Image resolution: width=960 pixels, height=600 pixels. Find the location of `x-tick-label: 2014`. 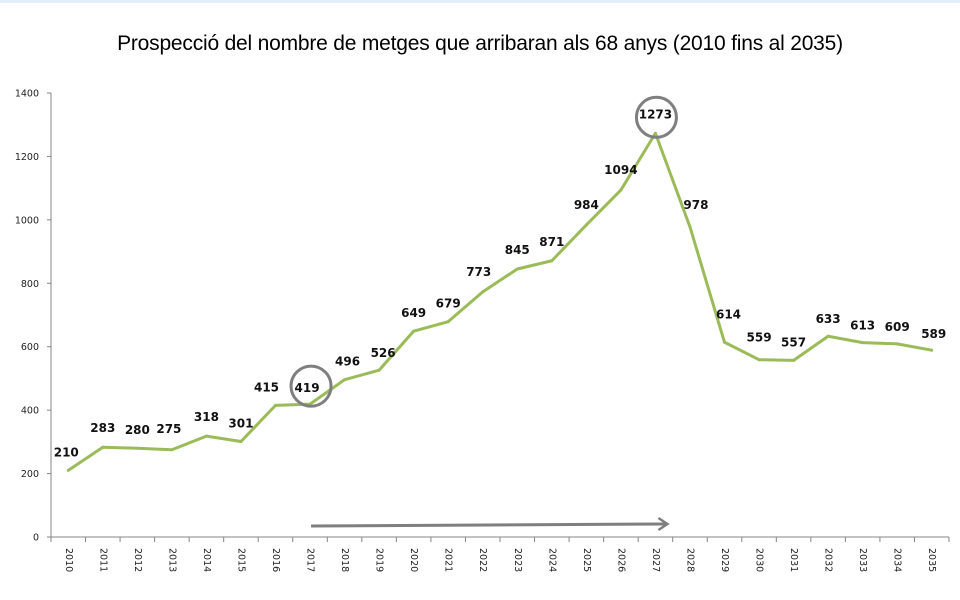

x-tick-label: 2014 is located at coordinates (206, 560).